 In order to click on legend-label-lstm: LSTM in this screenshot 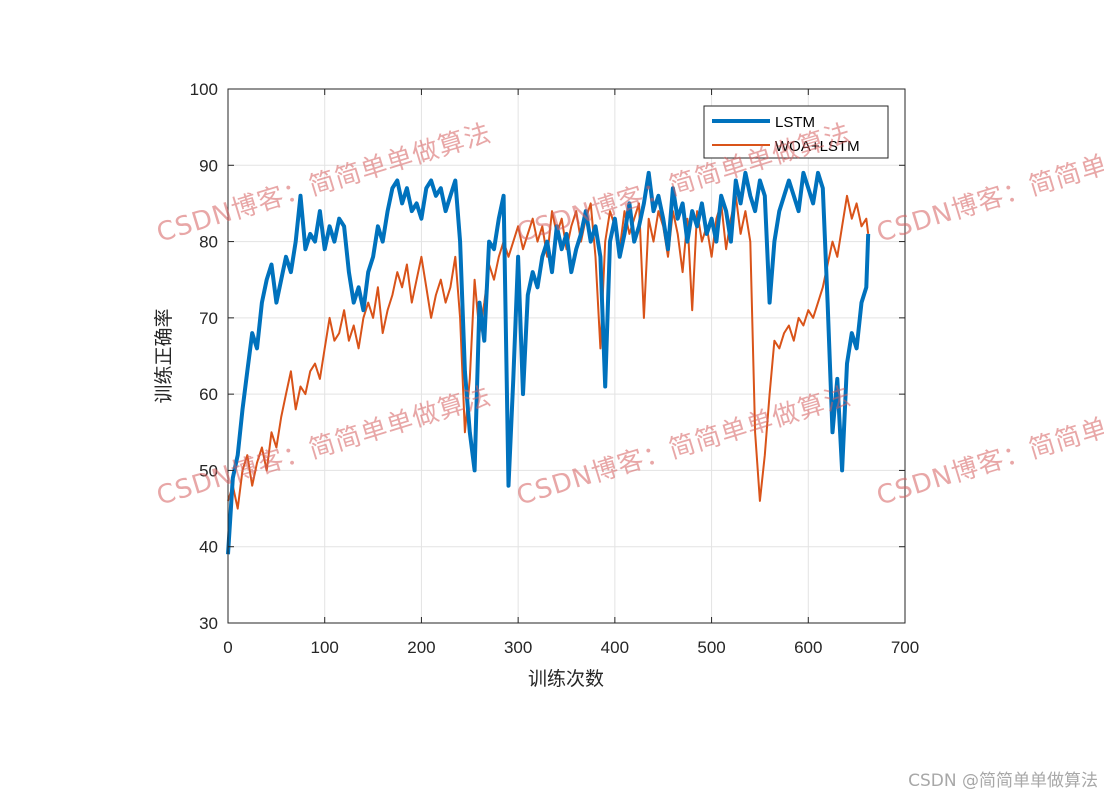, I will do `click(795, 122)`.